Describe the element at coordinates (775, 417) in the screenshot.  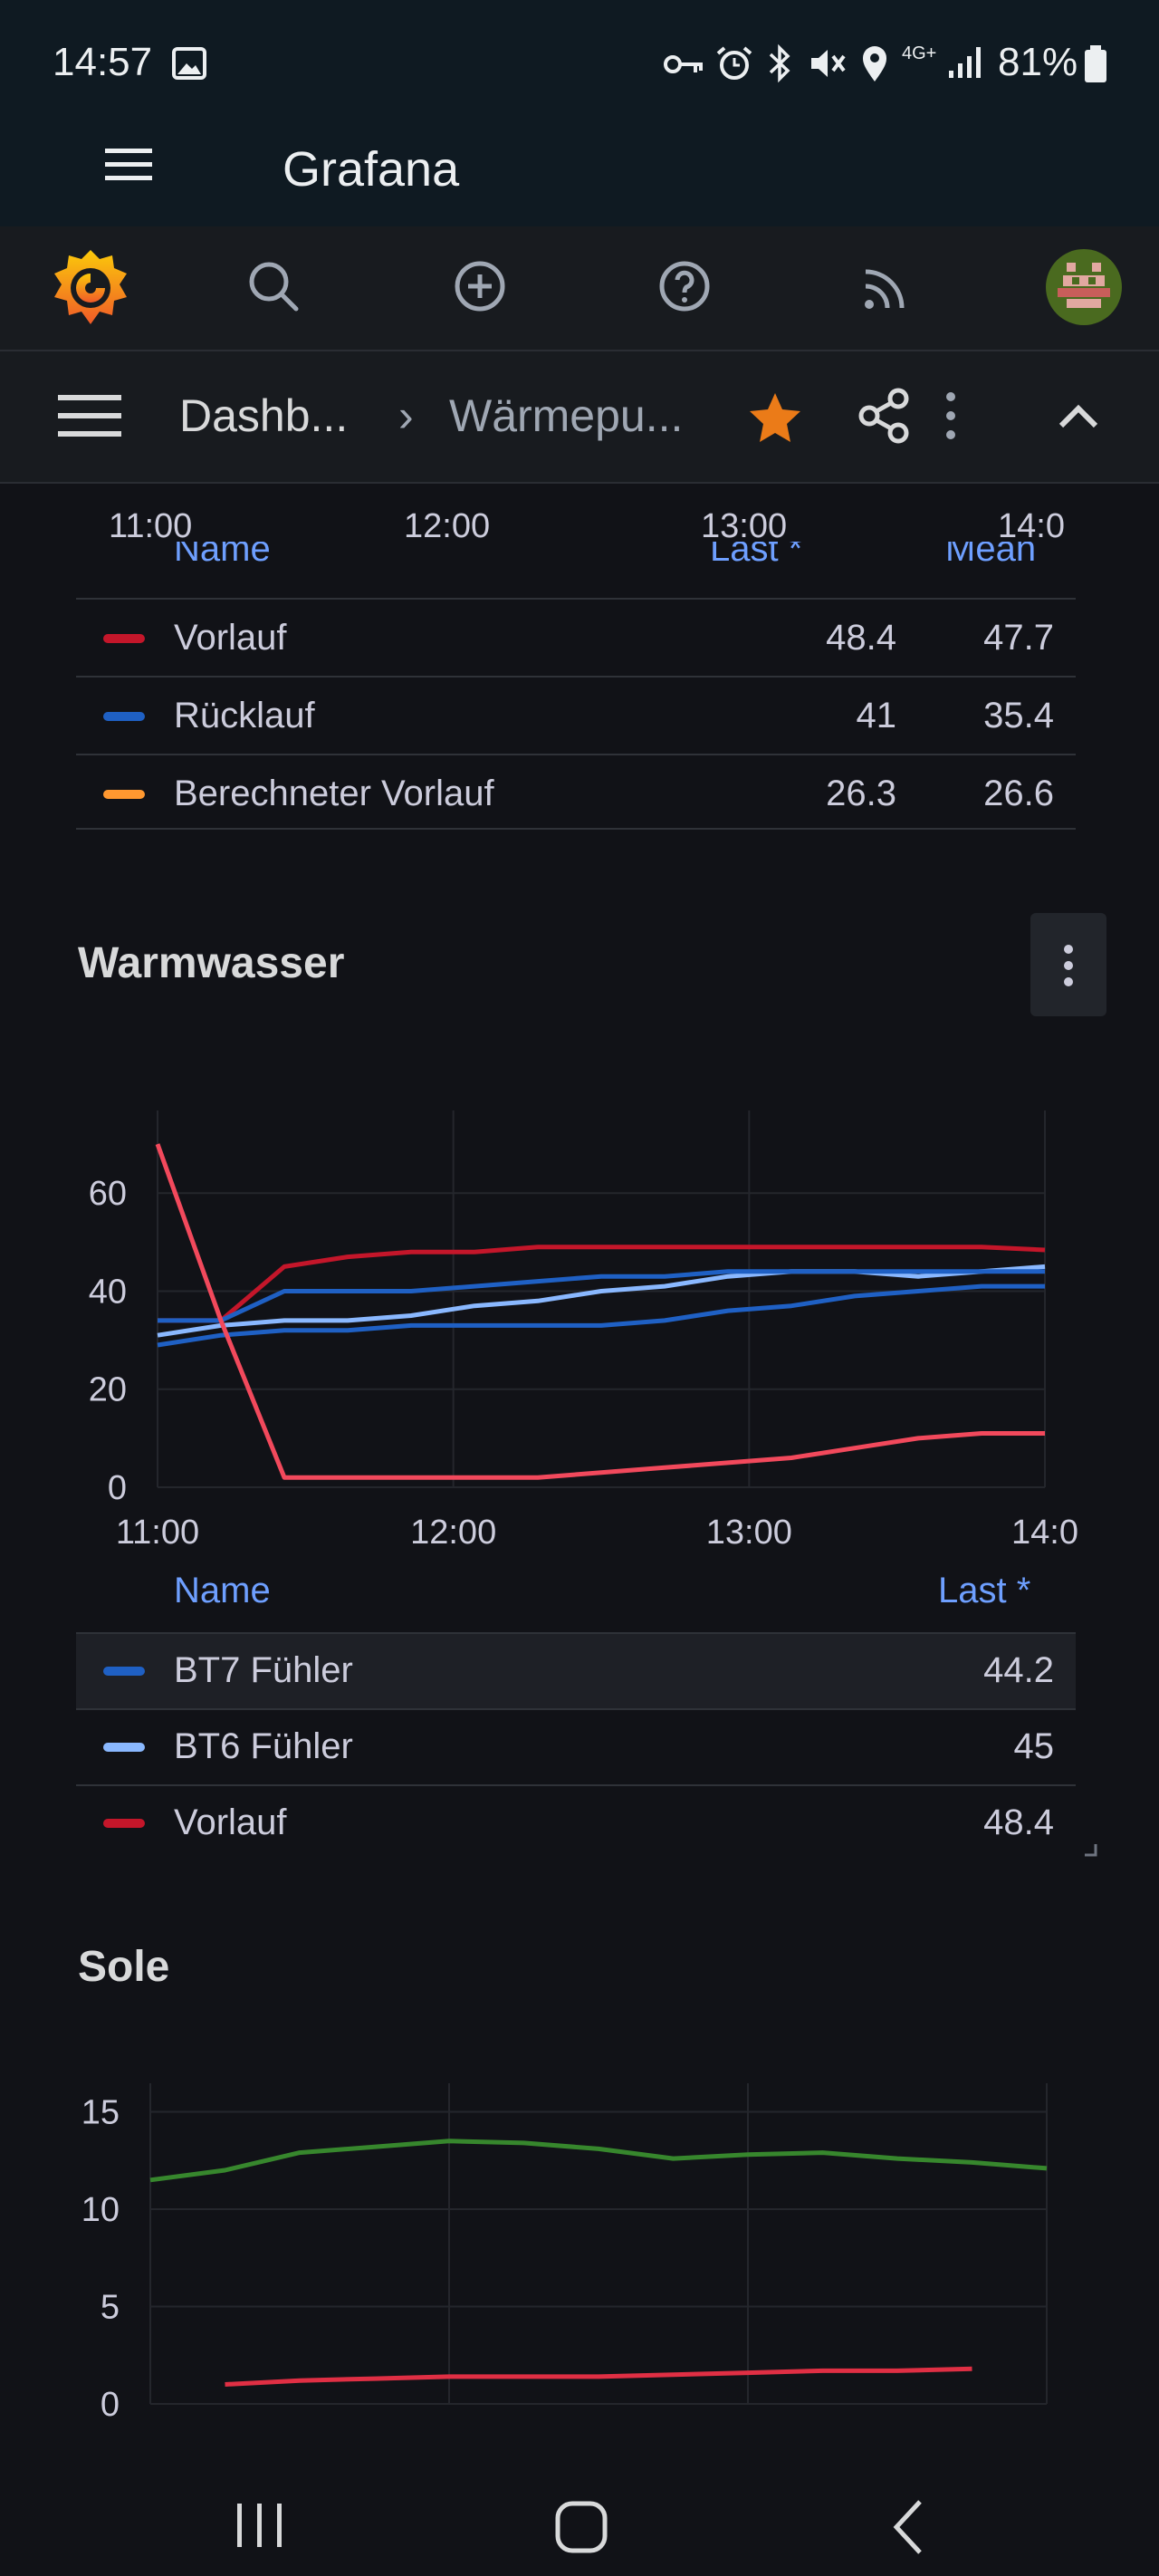
I see `star-icon` at that location.